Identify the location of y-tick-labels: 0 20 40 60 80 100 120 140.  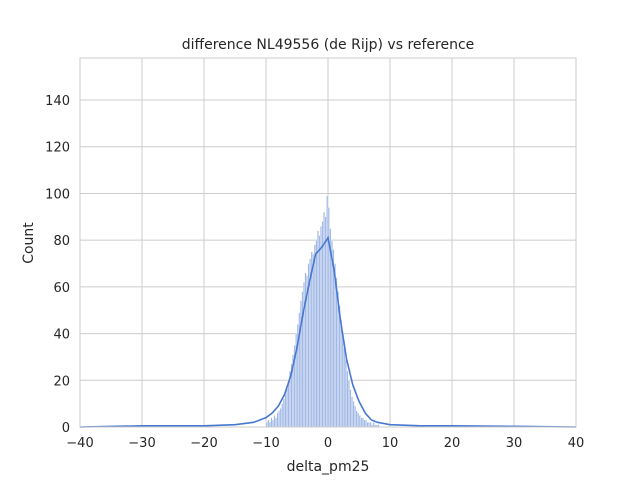
(57, 265).